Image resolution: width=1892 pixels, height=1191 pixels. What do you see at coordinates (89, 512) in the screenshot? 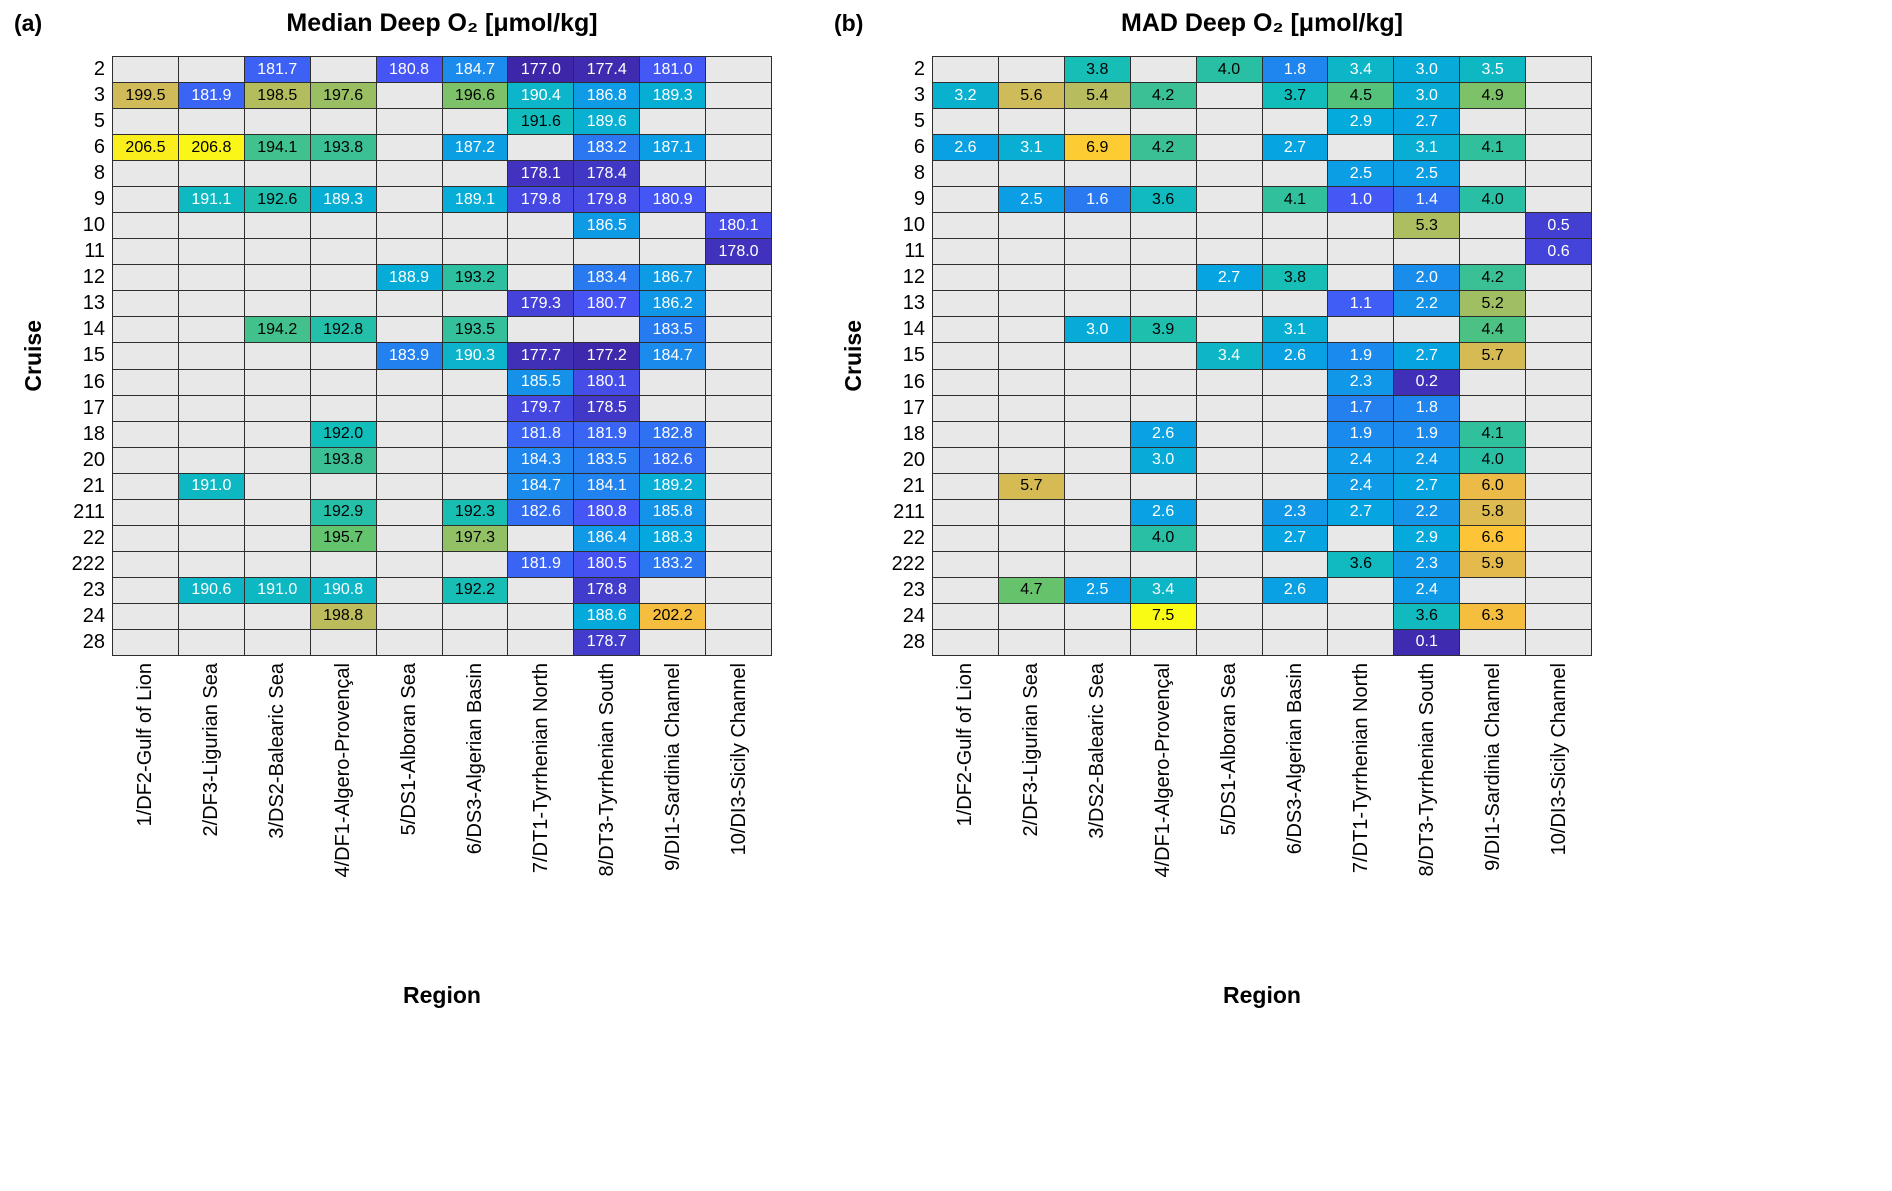
I see `cruise-tick-label: 211` at bounding box center [89, 512].